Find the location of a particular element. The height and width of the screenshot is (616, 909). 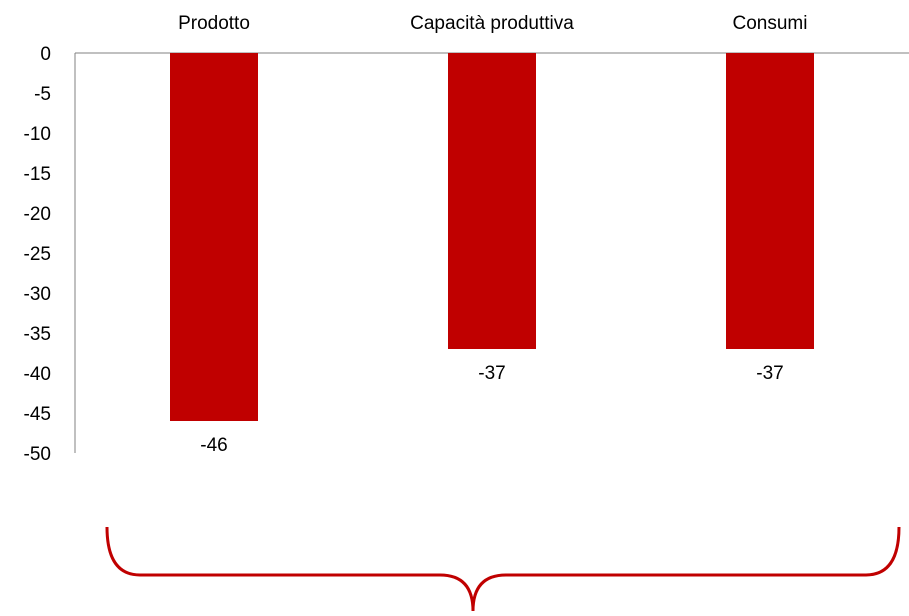

category-labels: Prodotto Capacità produttiva Consumi is located at coordinates (492, 23).